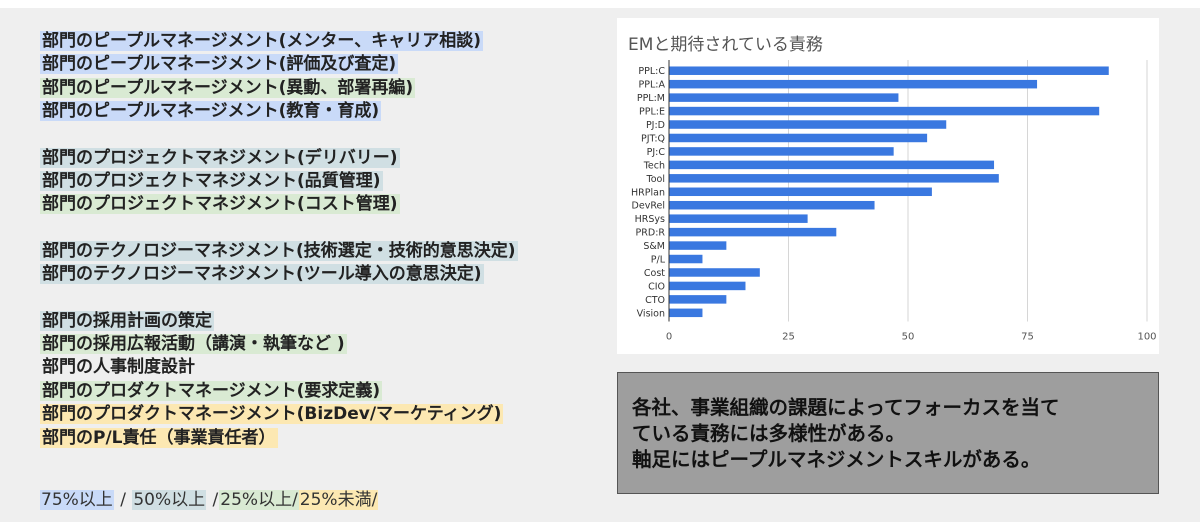  Describe the element at coordinates (118, 367) in the screenshot. I see `duty-item-label: 部門の人事制度設計` at that location.